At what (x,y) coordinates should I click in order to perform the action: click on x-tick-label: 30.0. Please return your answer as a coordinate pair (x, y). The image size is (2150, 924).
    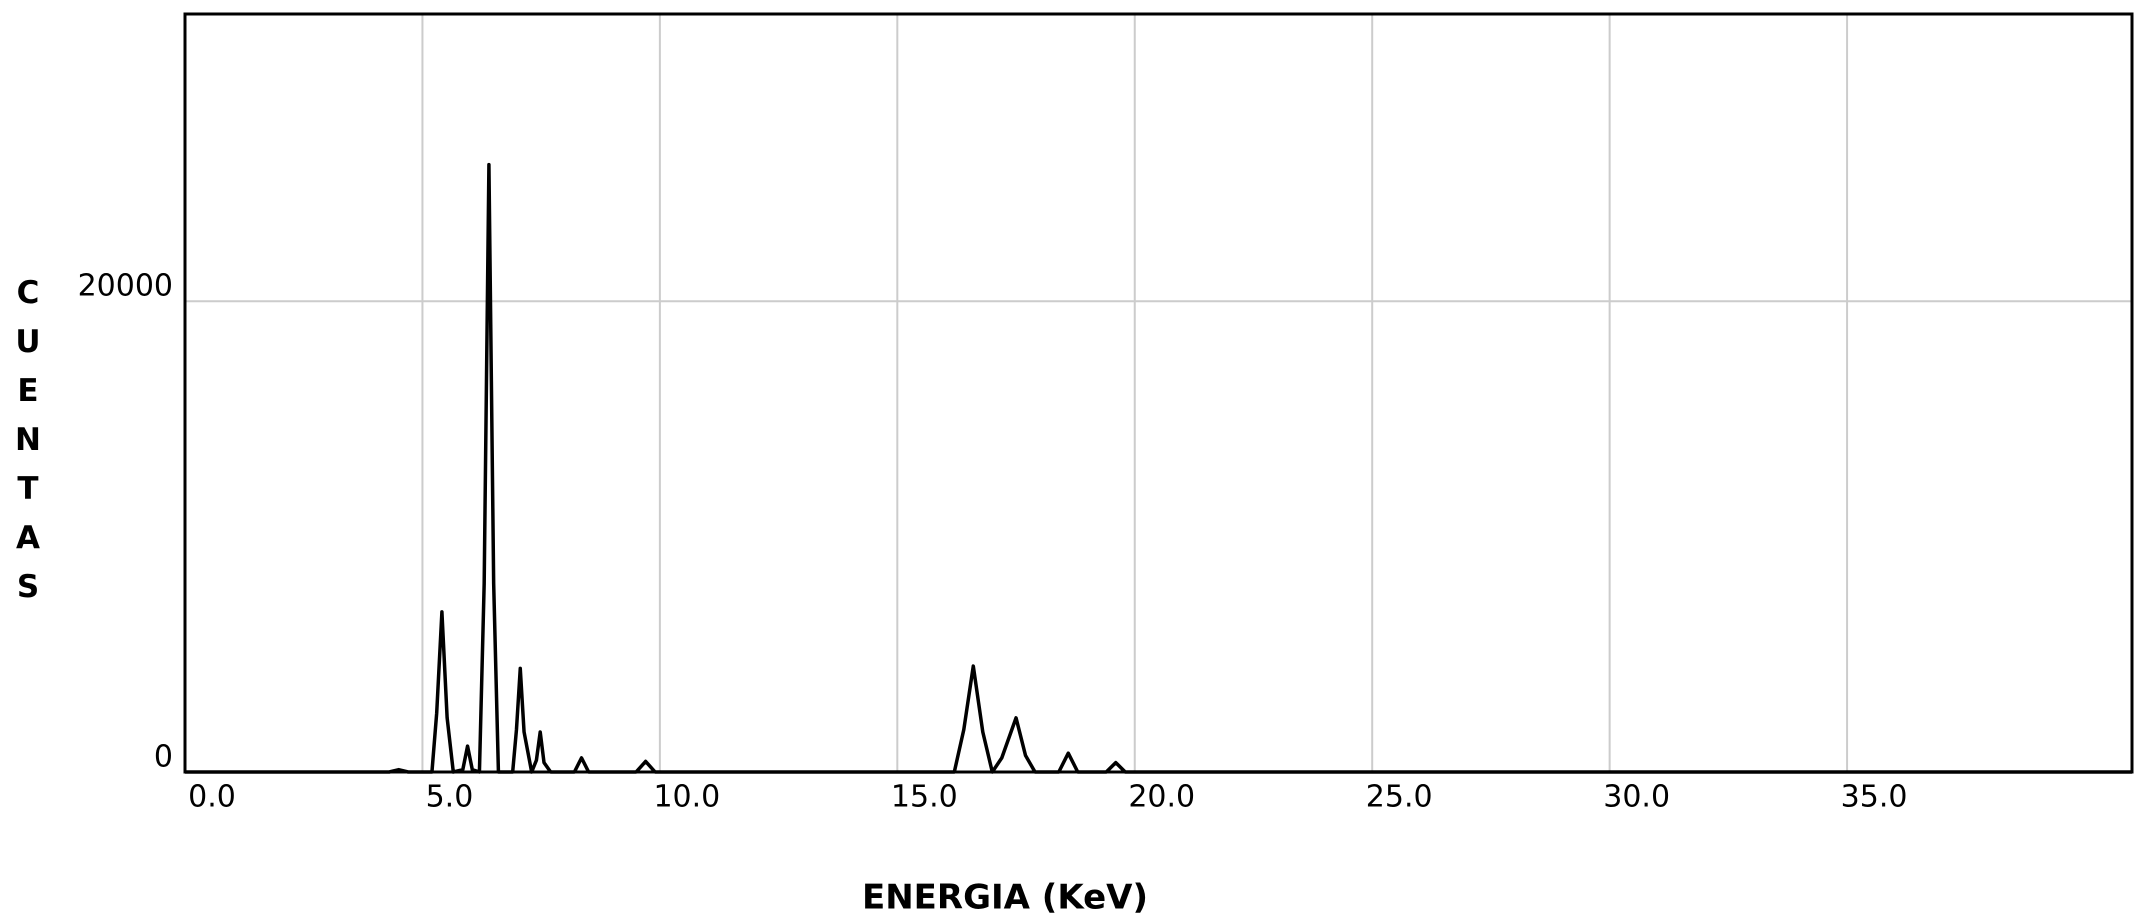
    Looking at the image, I should click on (1636, 797).